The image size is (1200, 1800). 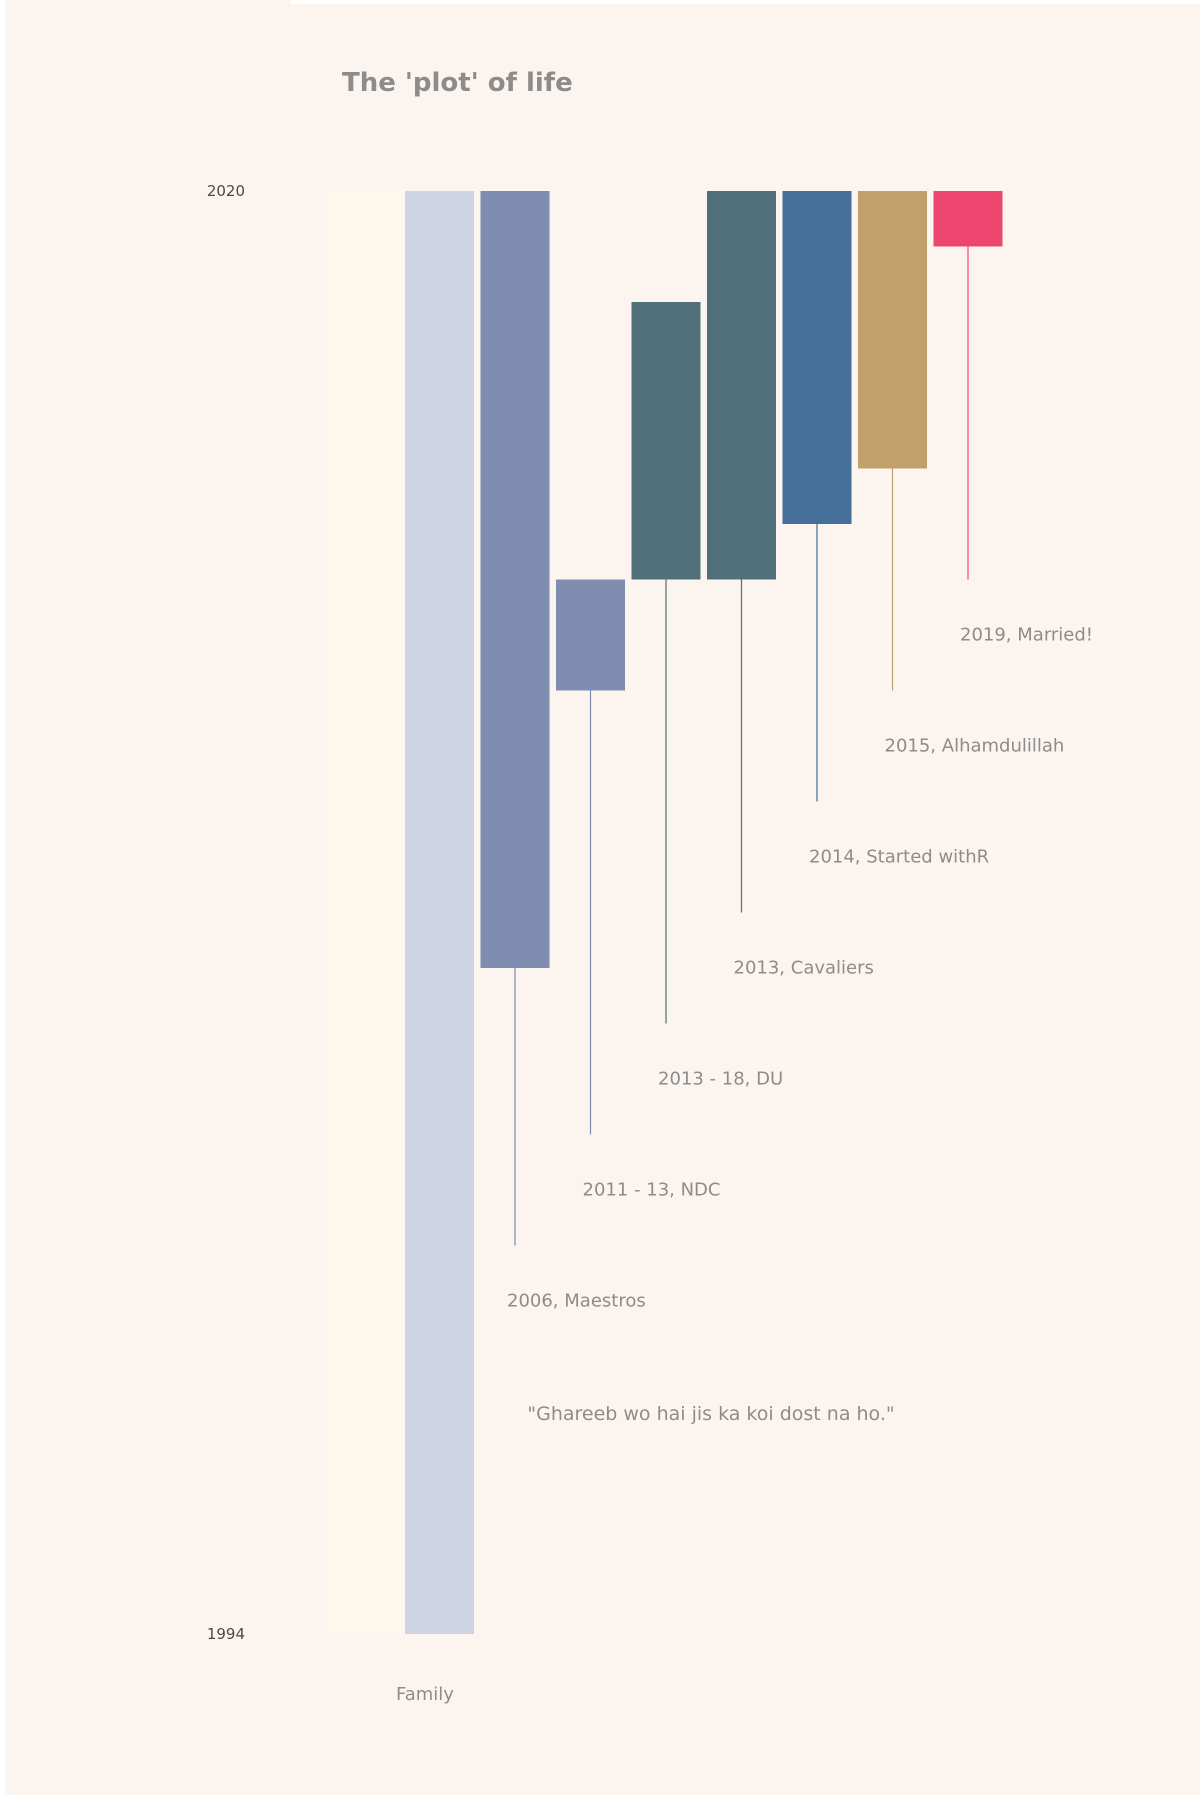 What do you see at coordinates (666, 441) in the screenshot?
I see `bar-du` at bounding box center [666, 441].